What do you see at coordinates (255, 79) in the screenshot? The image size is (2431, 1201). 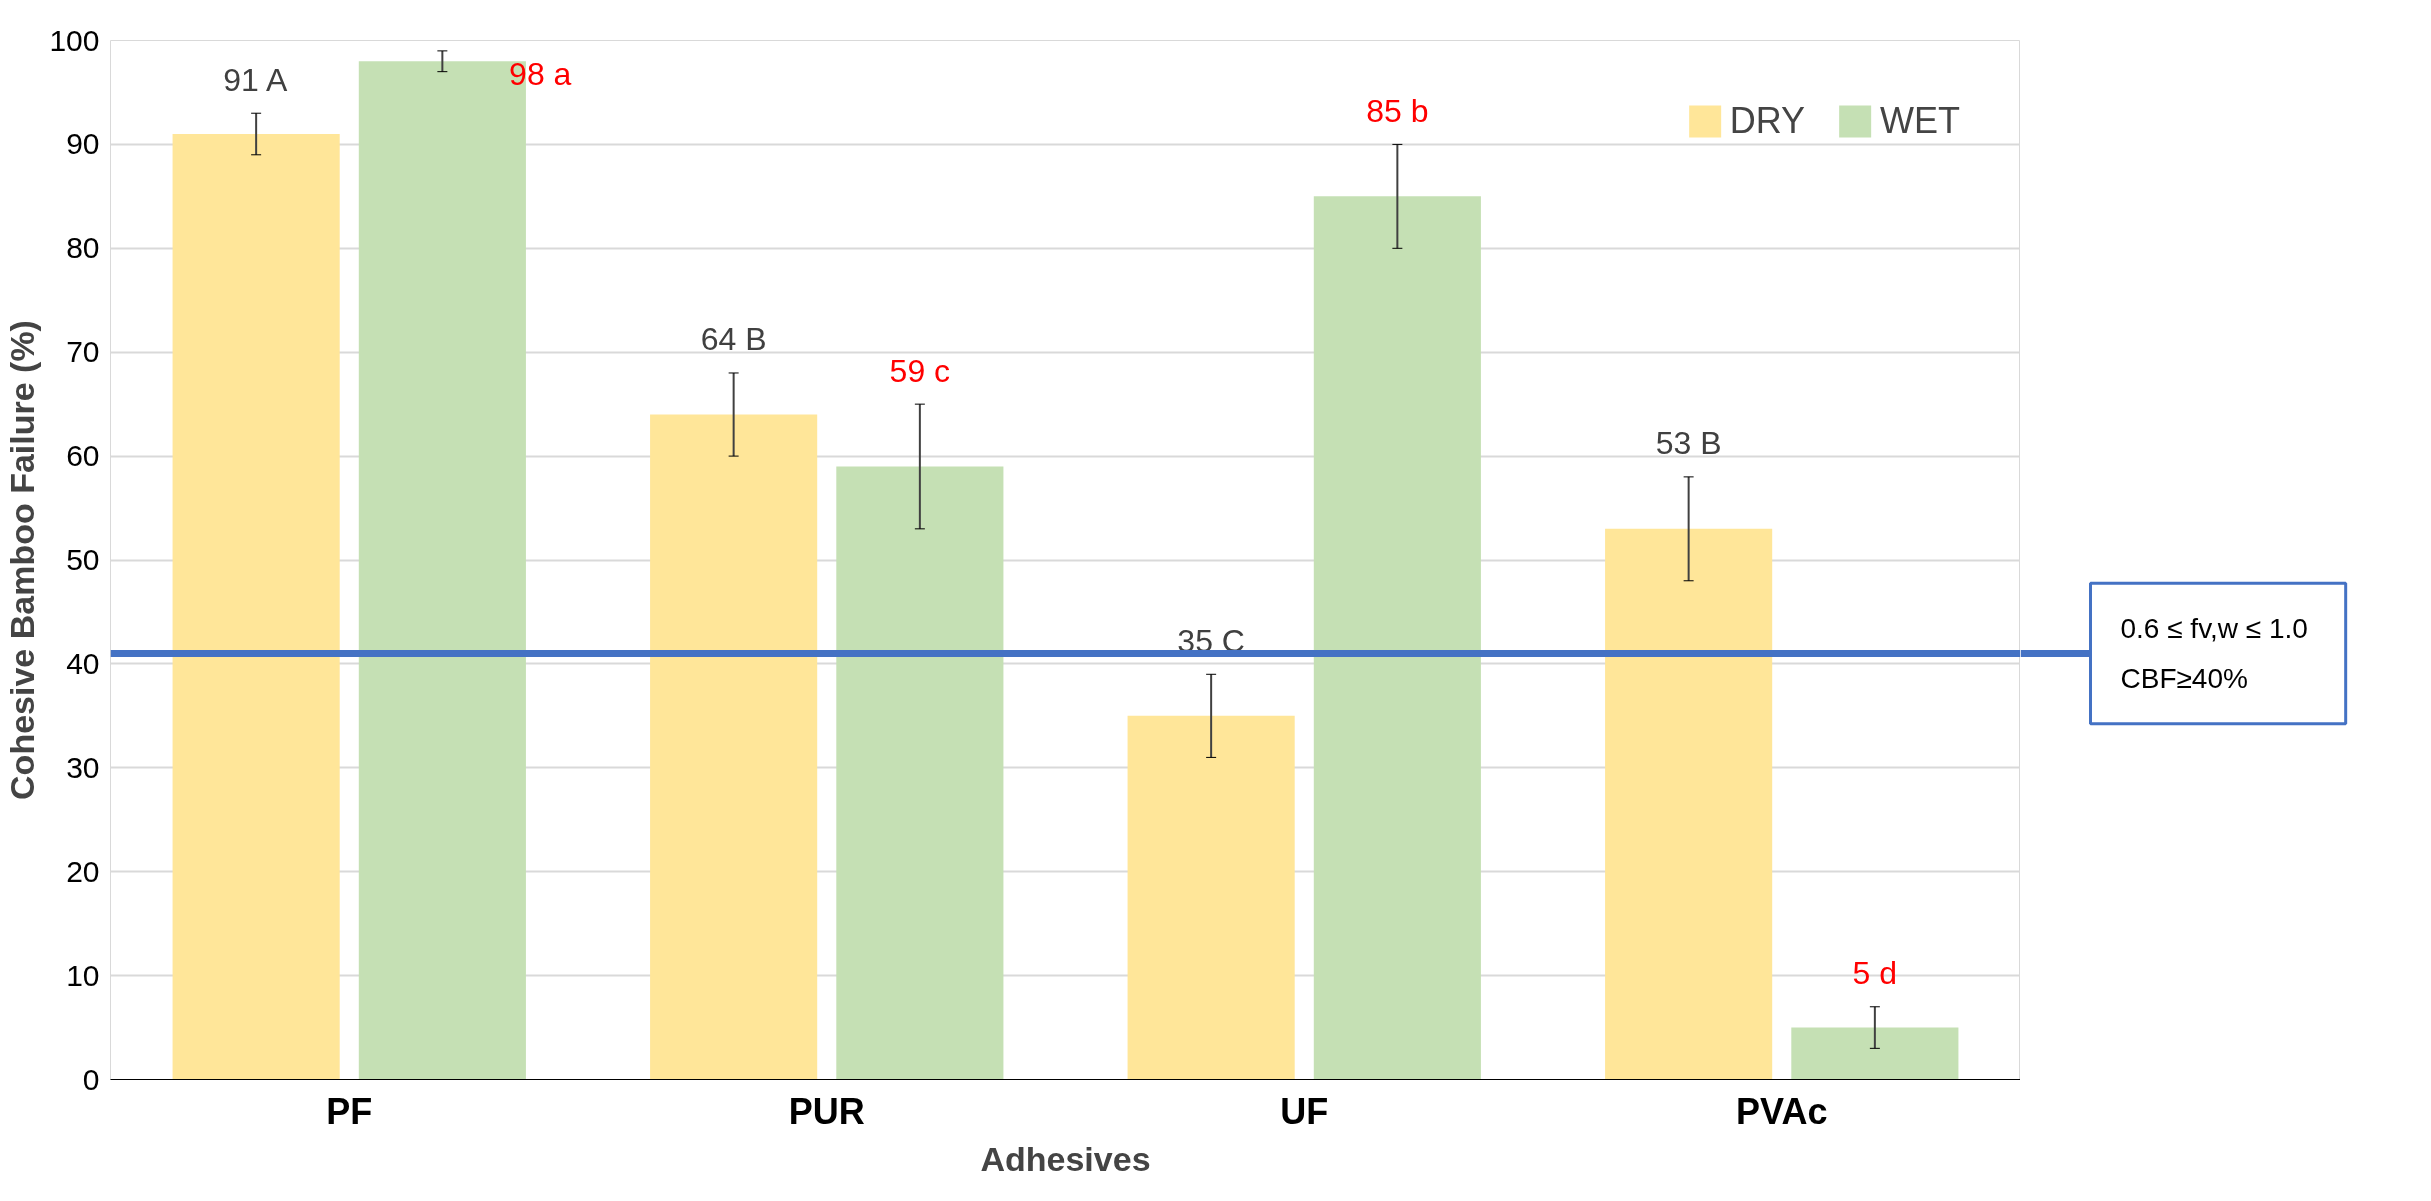 I see `data-label: 91 A` at bounding box center [255, 79].